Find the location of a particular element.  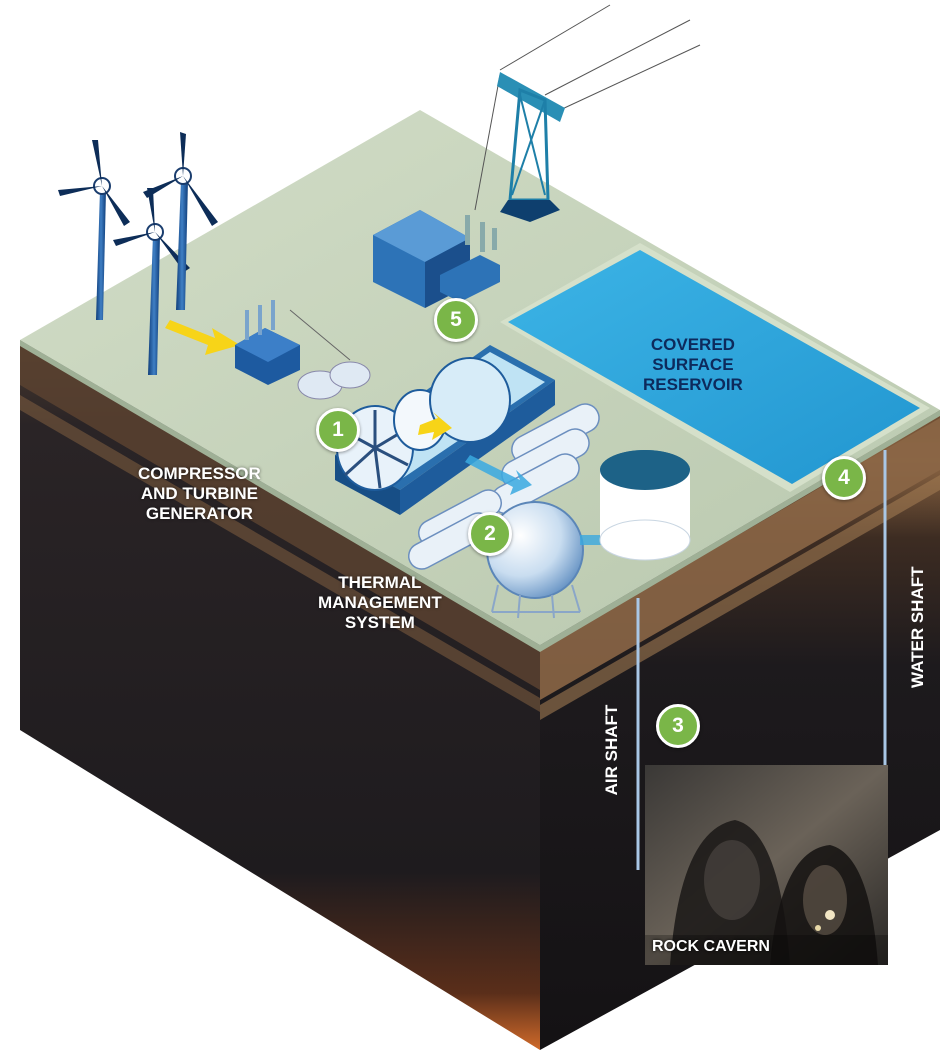

thermal-tank-icon is located at coordinates (549, 511).